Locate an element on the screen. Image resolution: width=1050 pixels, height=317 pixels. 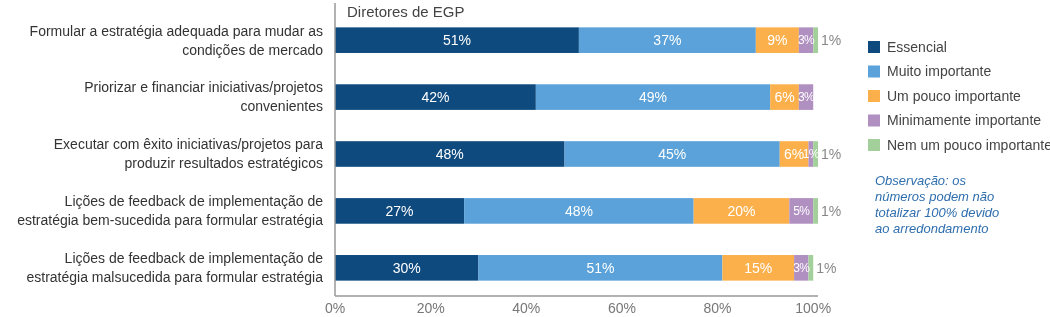
x-tick-label: 20% is located at coordinates (430, 308).